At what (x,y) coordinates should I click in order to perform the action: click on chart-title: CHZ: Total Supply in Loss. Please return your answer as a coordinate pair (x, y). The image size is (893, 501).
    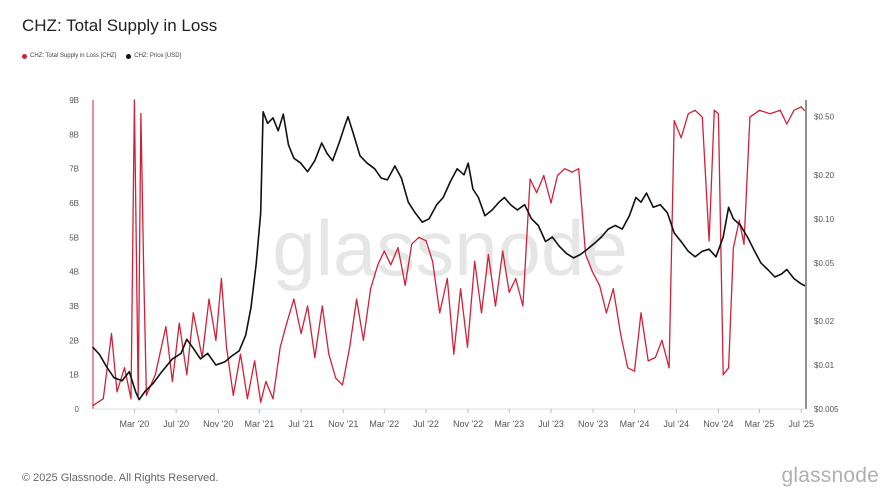
    Looking at the image, I should click on (120, 25).